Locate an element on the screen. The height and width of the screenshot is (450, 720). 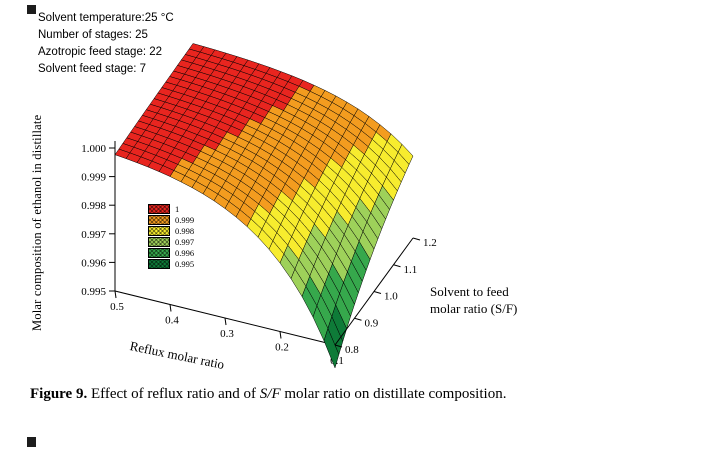
annotation-line: Solvent feed stage: 7 is located at coordinates (92, 69).